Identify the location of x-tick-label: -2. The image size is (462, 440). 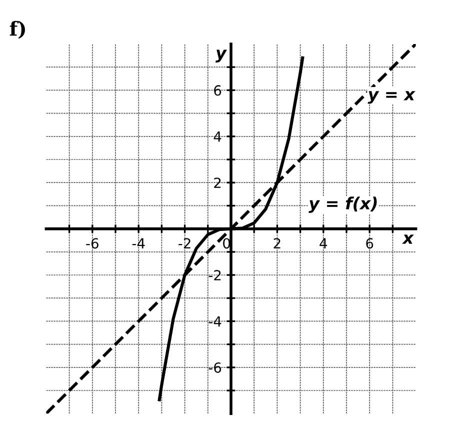
(184, 243).